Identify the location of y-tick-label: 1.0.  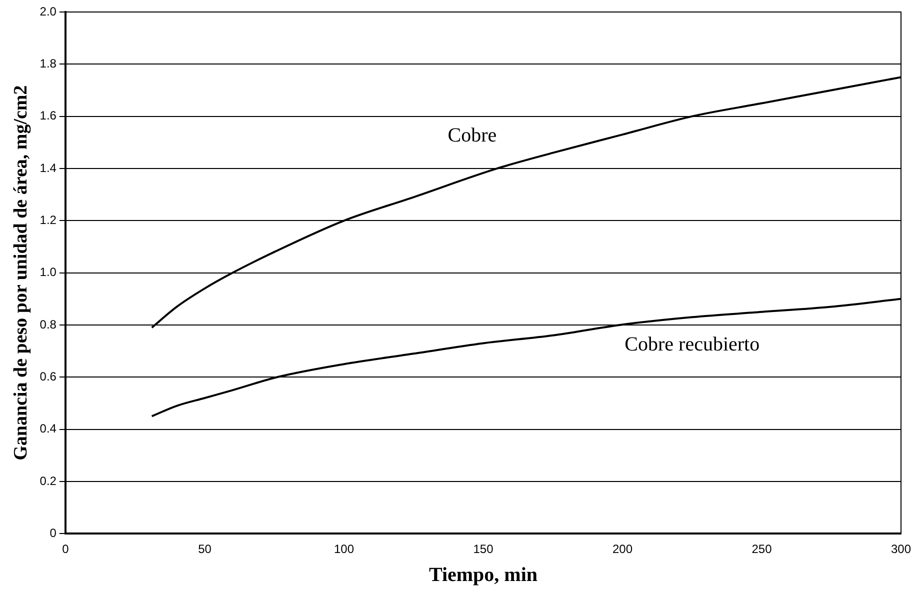
(48, 272).